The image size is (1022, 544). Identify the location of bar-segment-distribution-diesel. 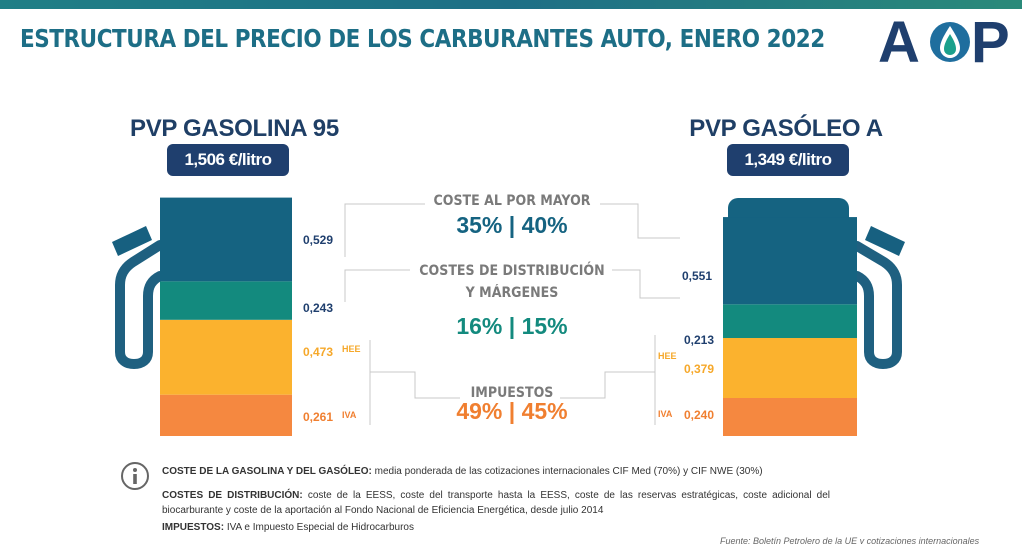
(790, 321).